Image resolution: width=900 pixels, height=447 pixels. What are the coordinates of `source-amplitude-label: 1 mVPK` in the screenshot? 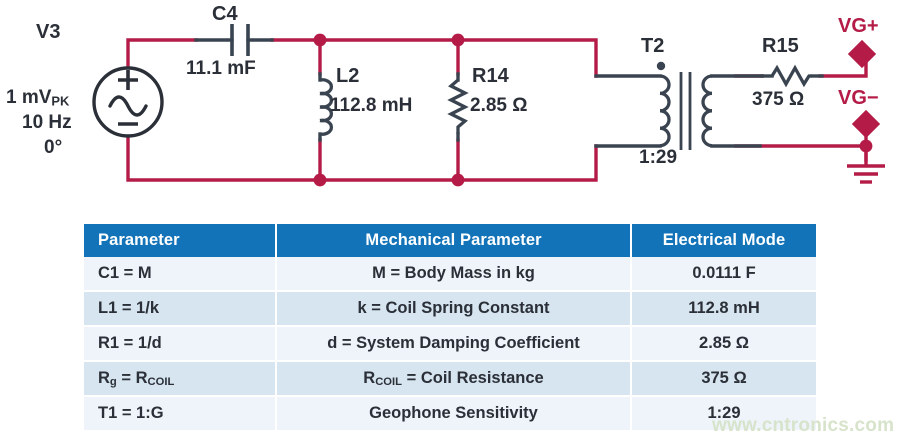 It's located at (37, 98).